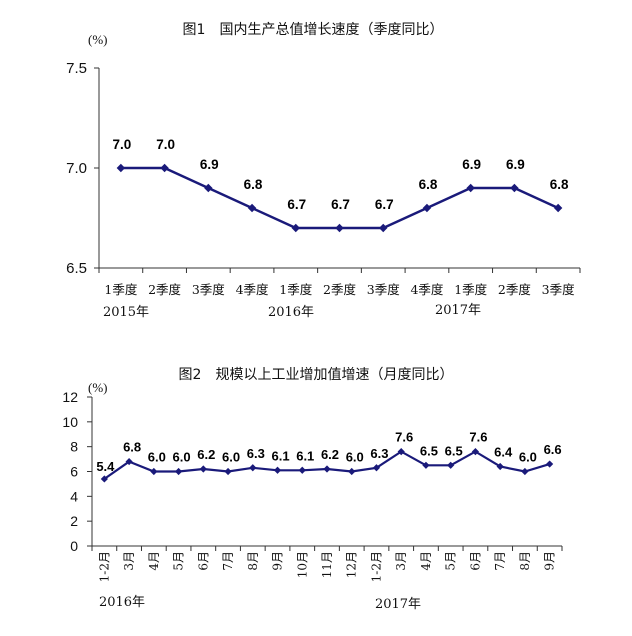 The width and height of the screenshot is (632, 636). What do you see at coordinates (398, 604) in the screenshot?
I see `chart2-year-2017: 2017年` at bounding box center [398, 604].